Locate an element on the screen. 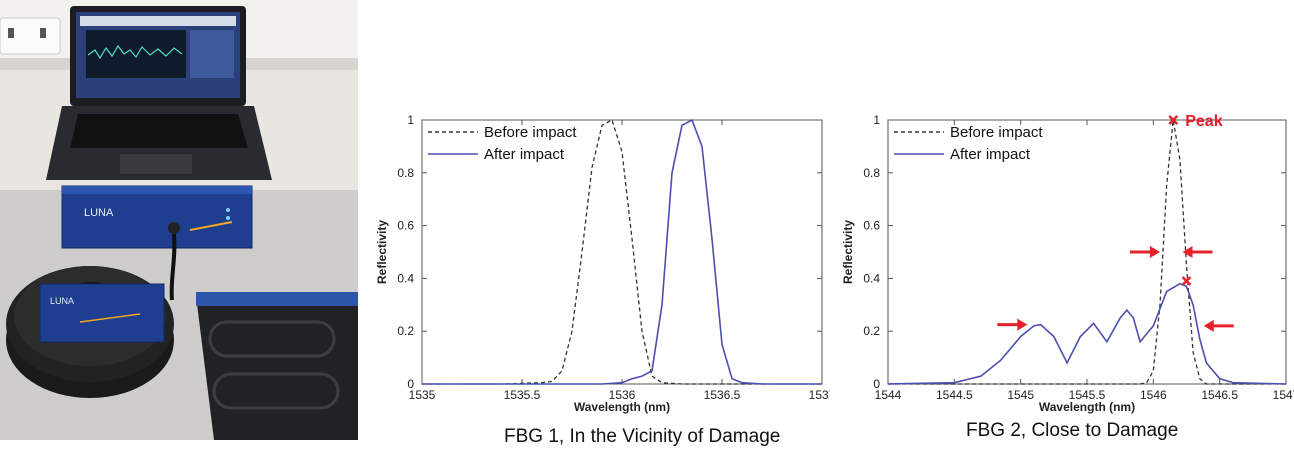 The image size is (1294, 452). x-tick-label: 1535 is located at coordinates (422, 395).